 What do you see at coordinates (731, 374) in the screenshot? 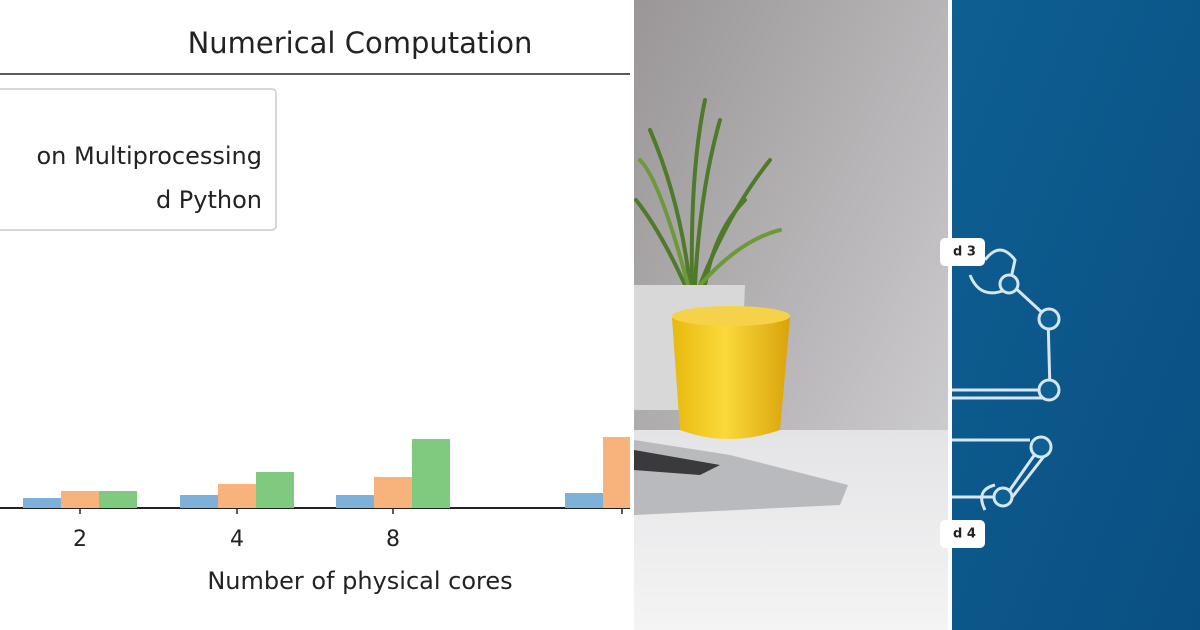
I see `mug` at bounding box center [731, 374].